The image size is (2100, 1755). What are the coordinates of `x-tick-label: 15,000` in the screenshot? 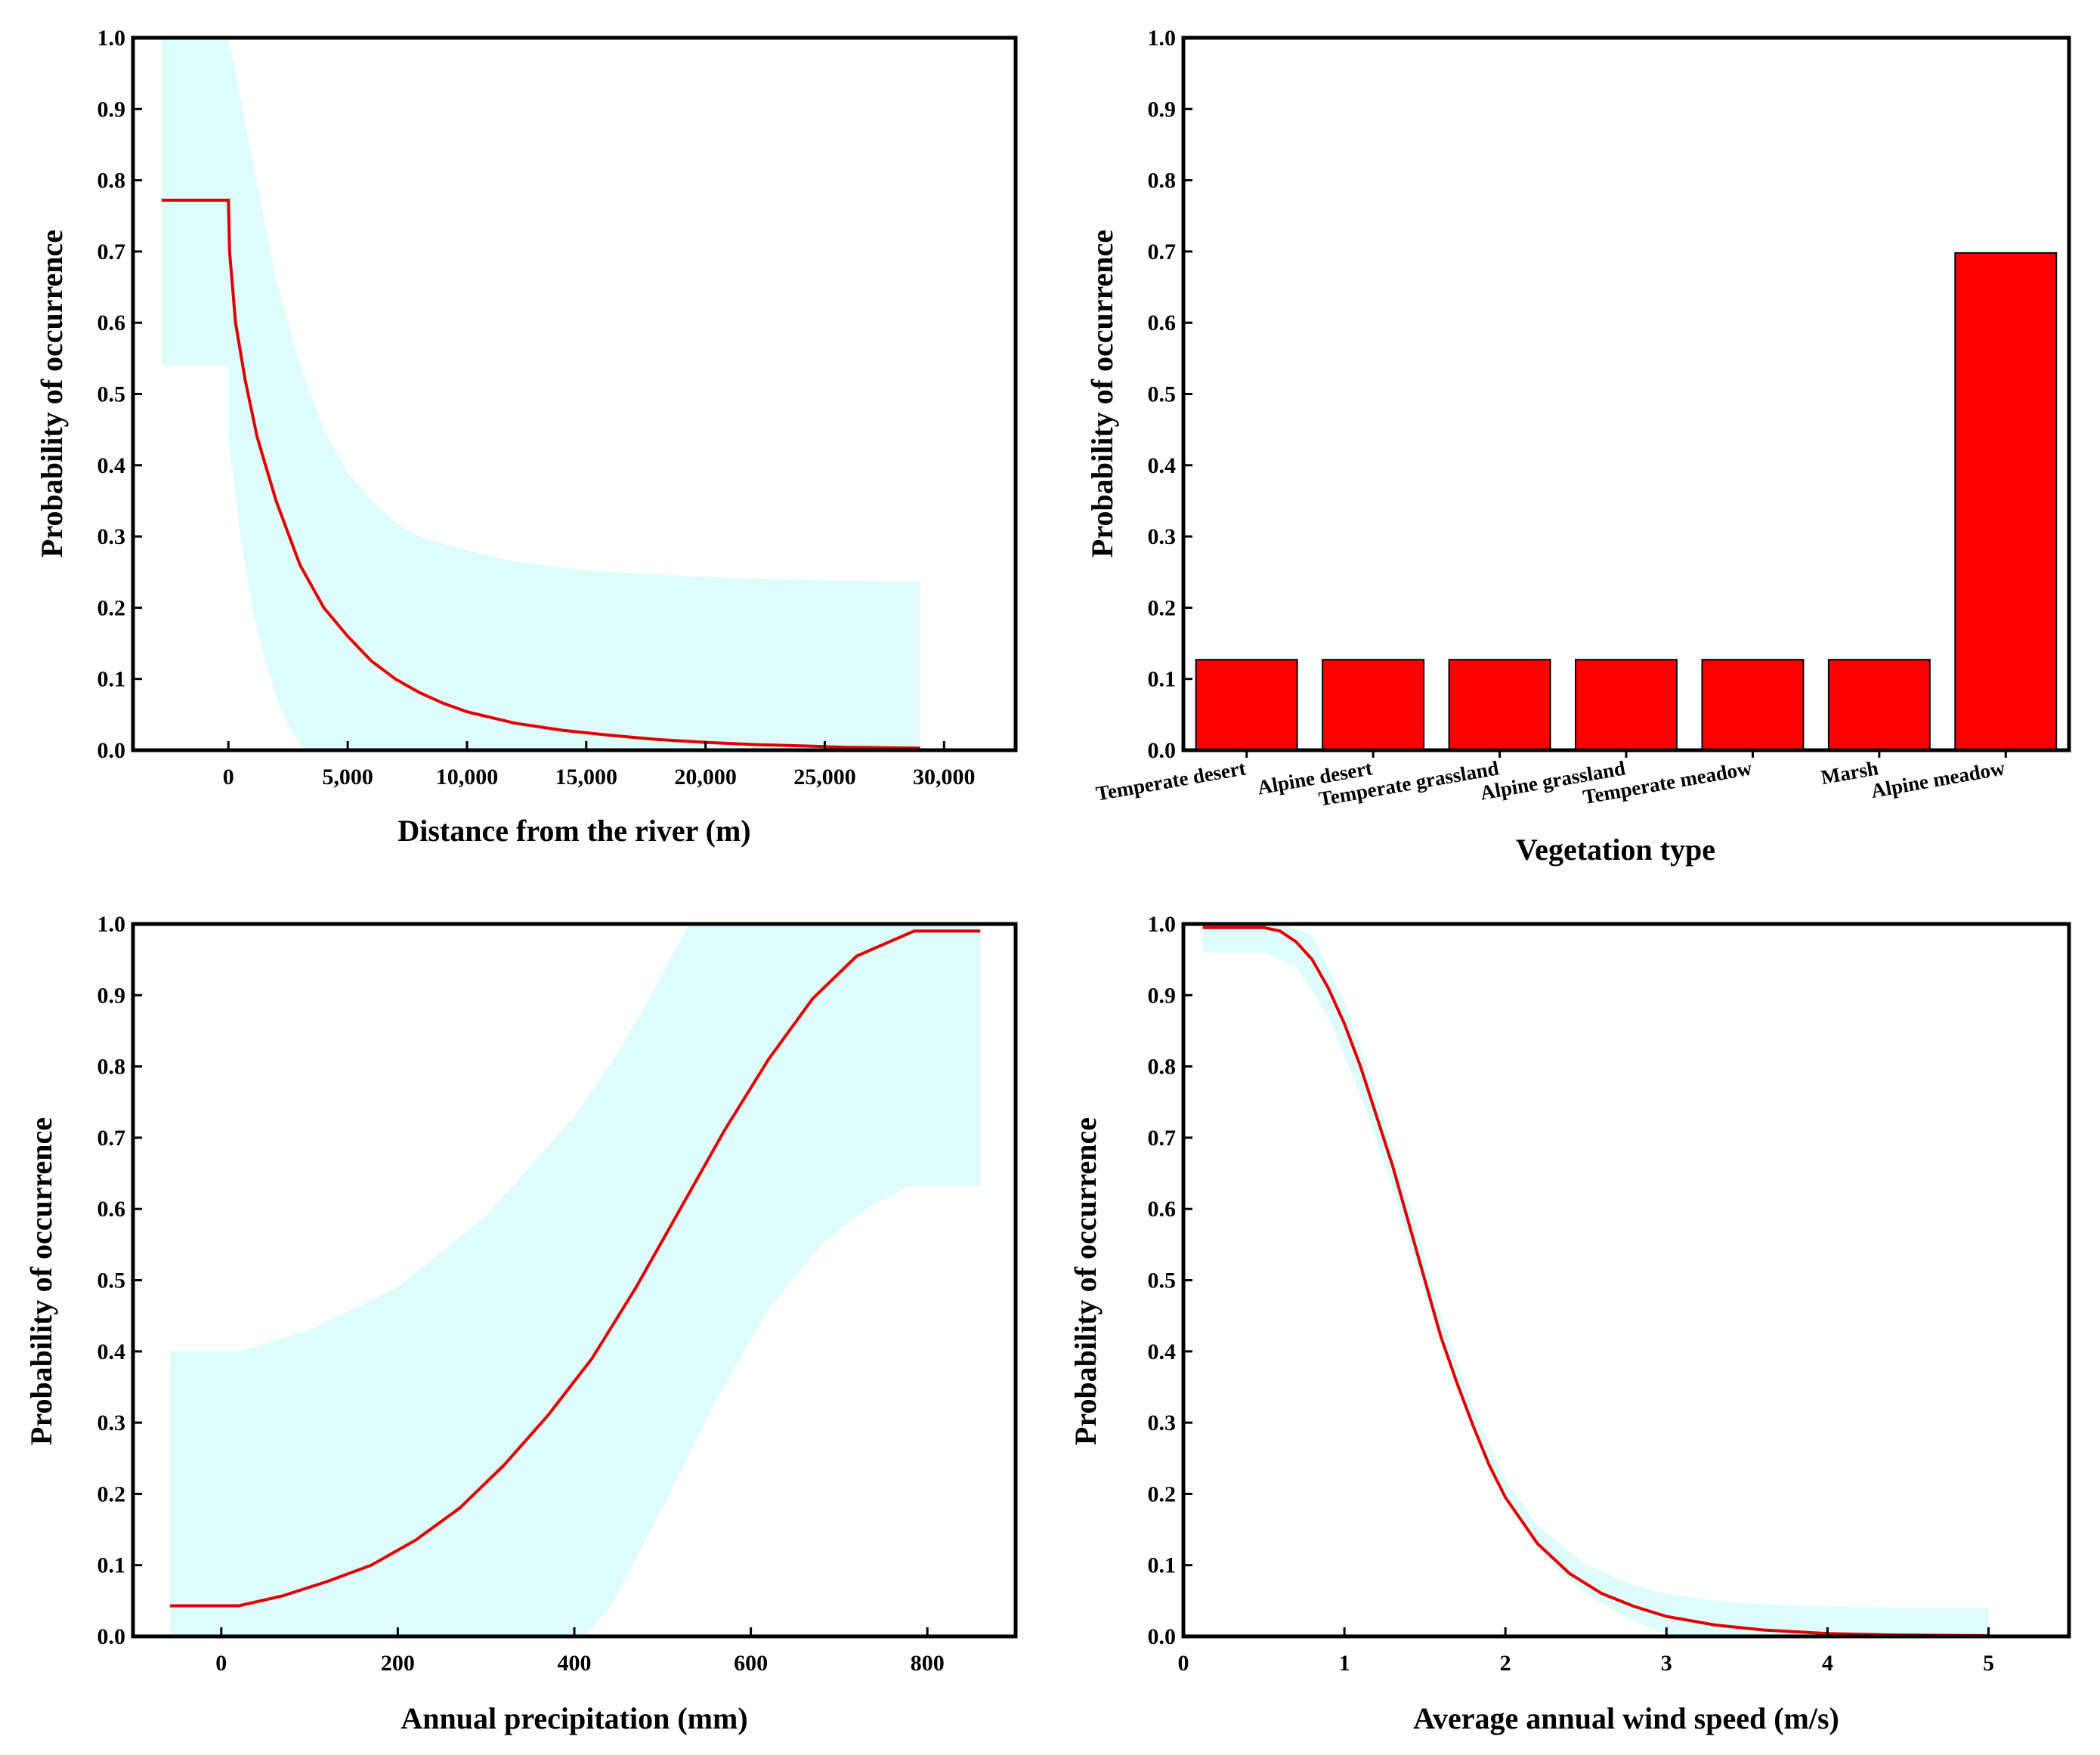 It's located at (586, 777).